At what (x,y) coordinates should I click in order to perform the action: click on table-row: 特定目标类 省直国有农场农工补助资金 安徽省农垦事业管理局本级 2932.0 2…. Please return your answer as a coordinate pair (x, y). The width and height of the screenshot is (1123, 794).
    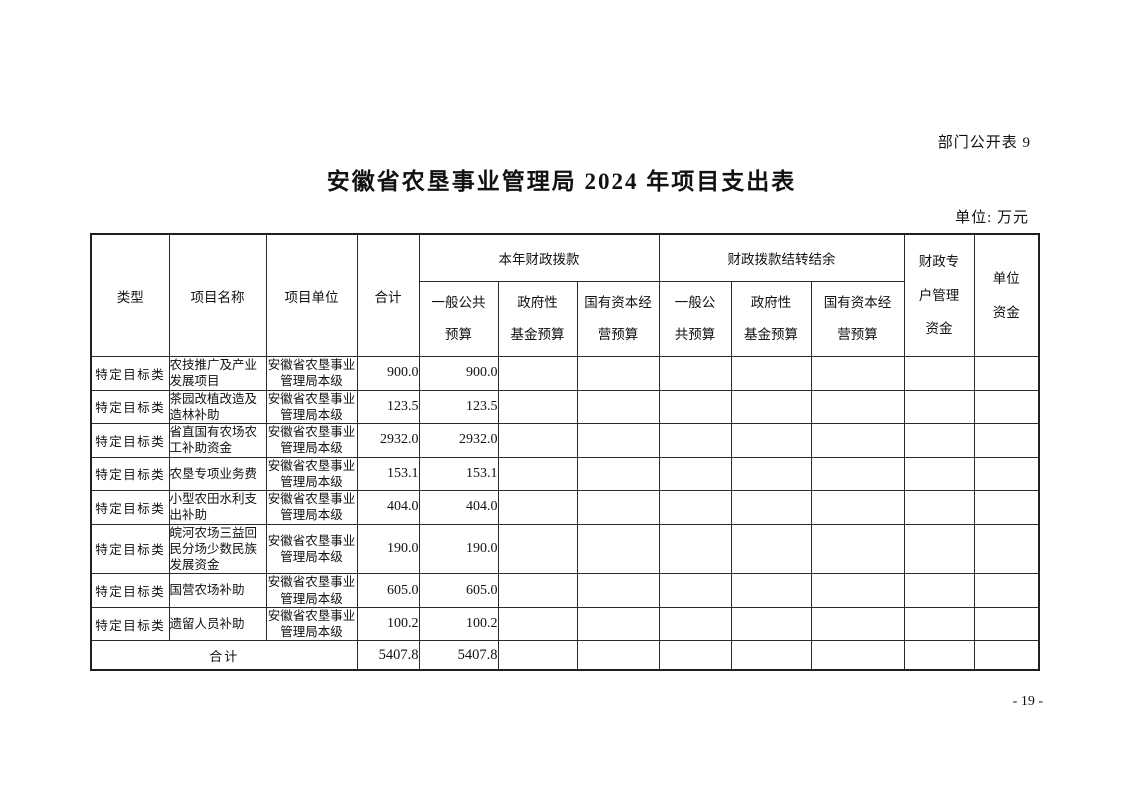
    Looking at the image, I should click on (565, 440).